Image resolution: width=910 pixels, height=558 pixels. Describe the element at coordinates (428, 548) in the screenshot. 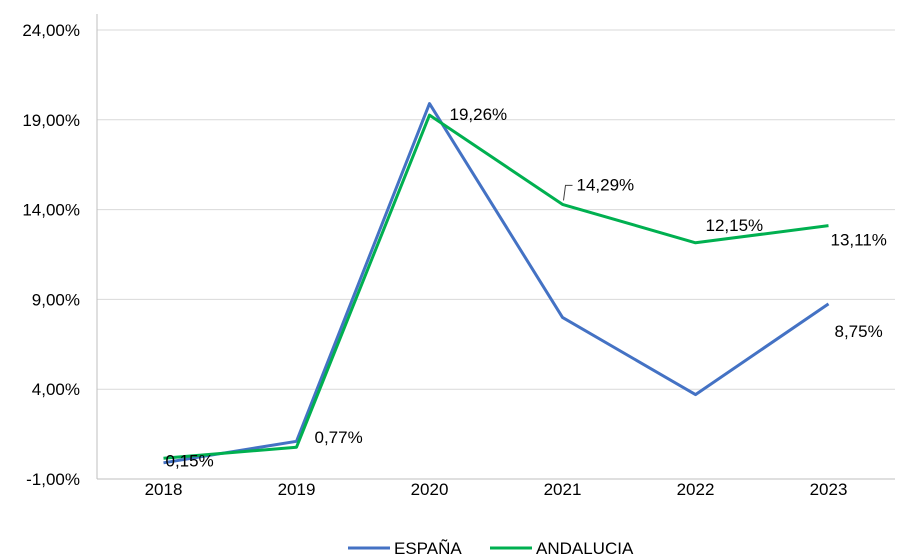

I see `legend-label: ESPAÑA` at that location.